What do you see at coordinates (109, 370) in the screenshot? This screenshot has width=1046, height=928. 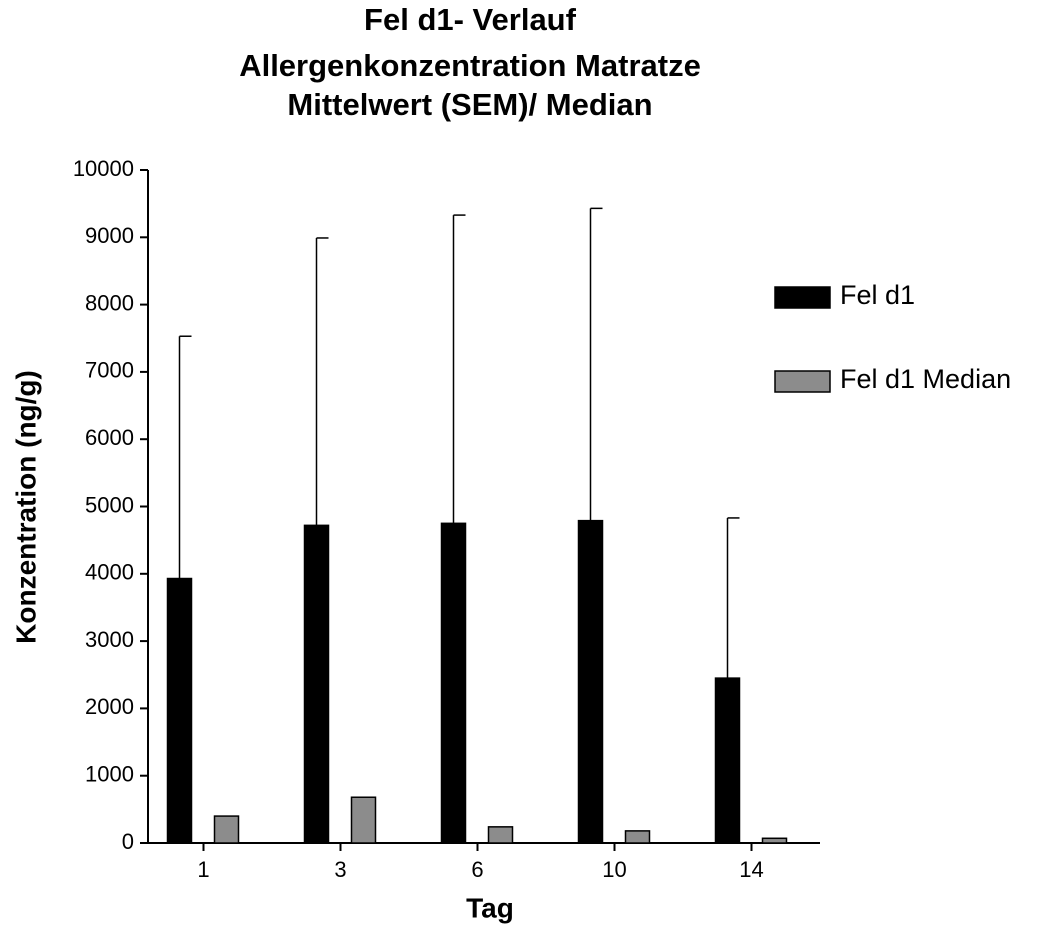 I see `y-tick-label: 7000` at bounding box center [109, 370].